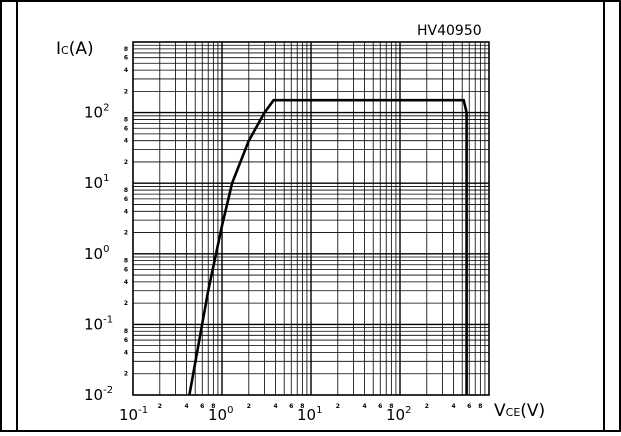  I want to click on y-tick-label: 10⁻¹, so click(98, 323).